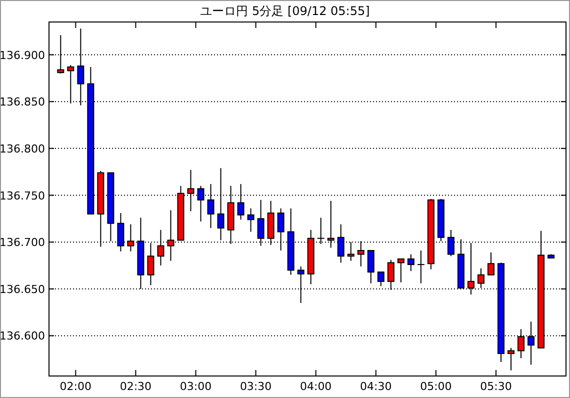 The width and height of the screenshot is (570, 398). I want to click on x-tick-label: 04:30, so click(376, 386).